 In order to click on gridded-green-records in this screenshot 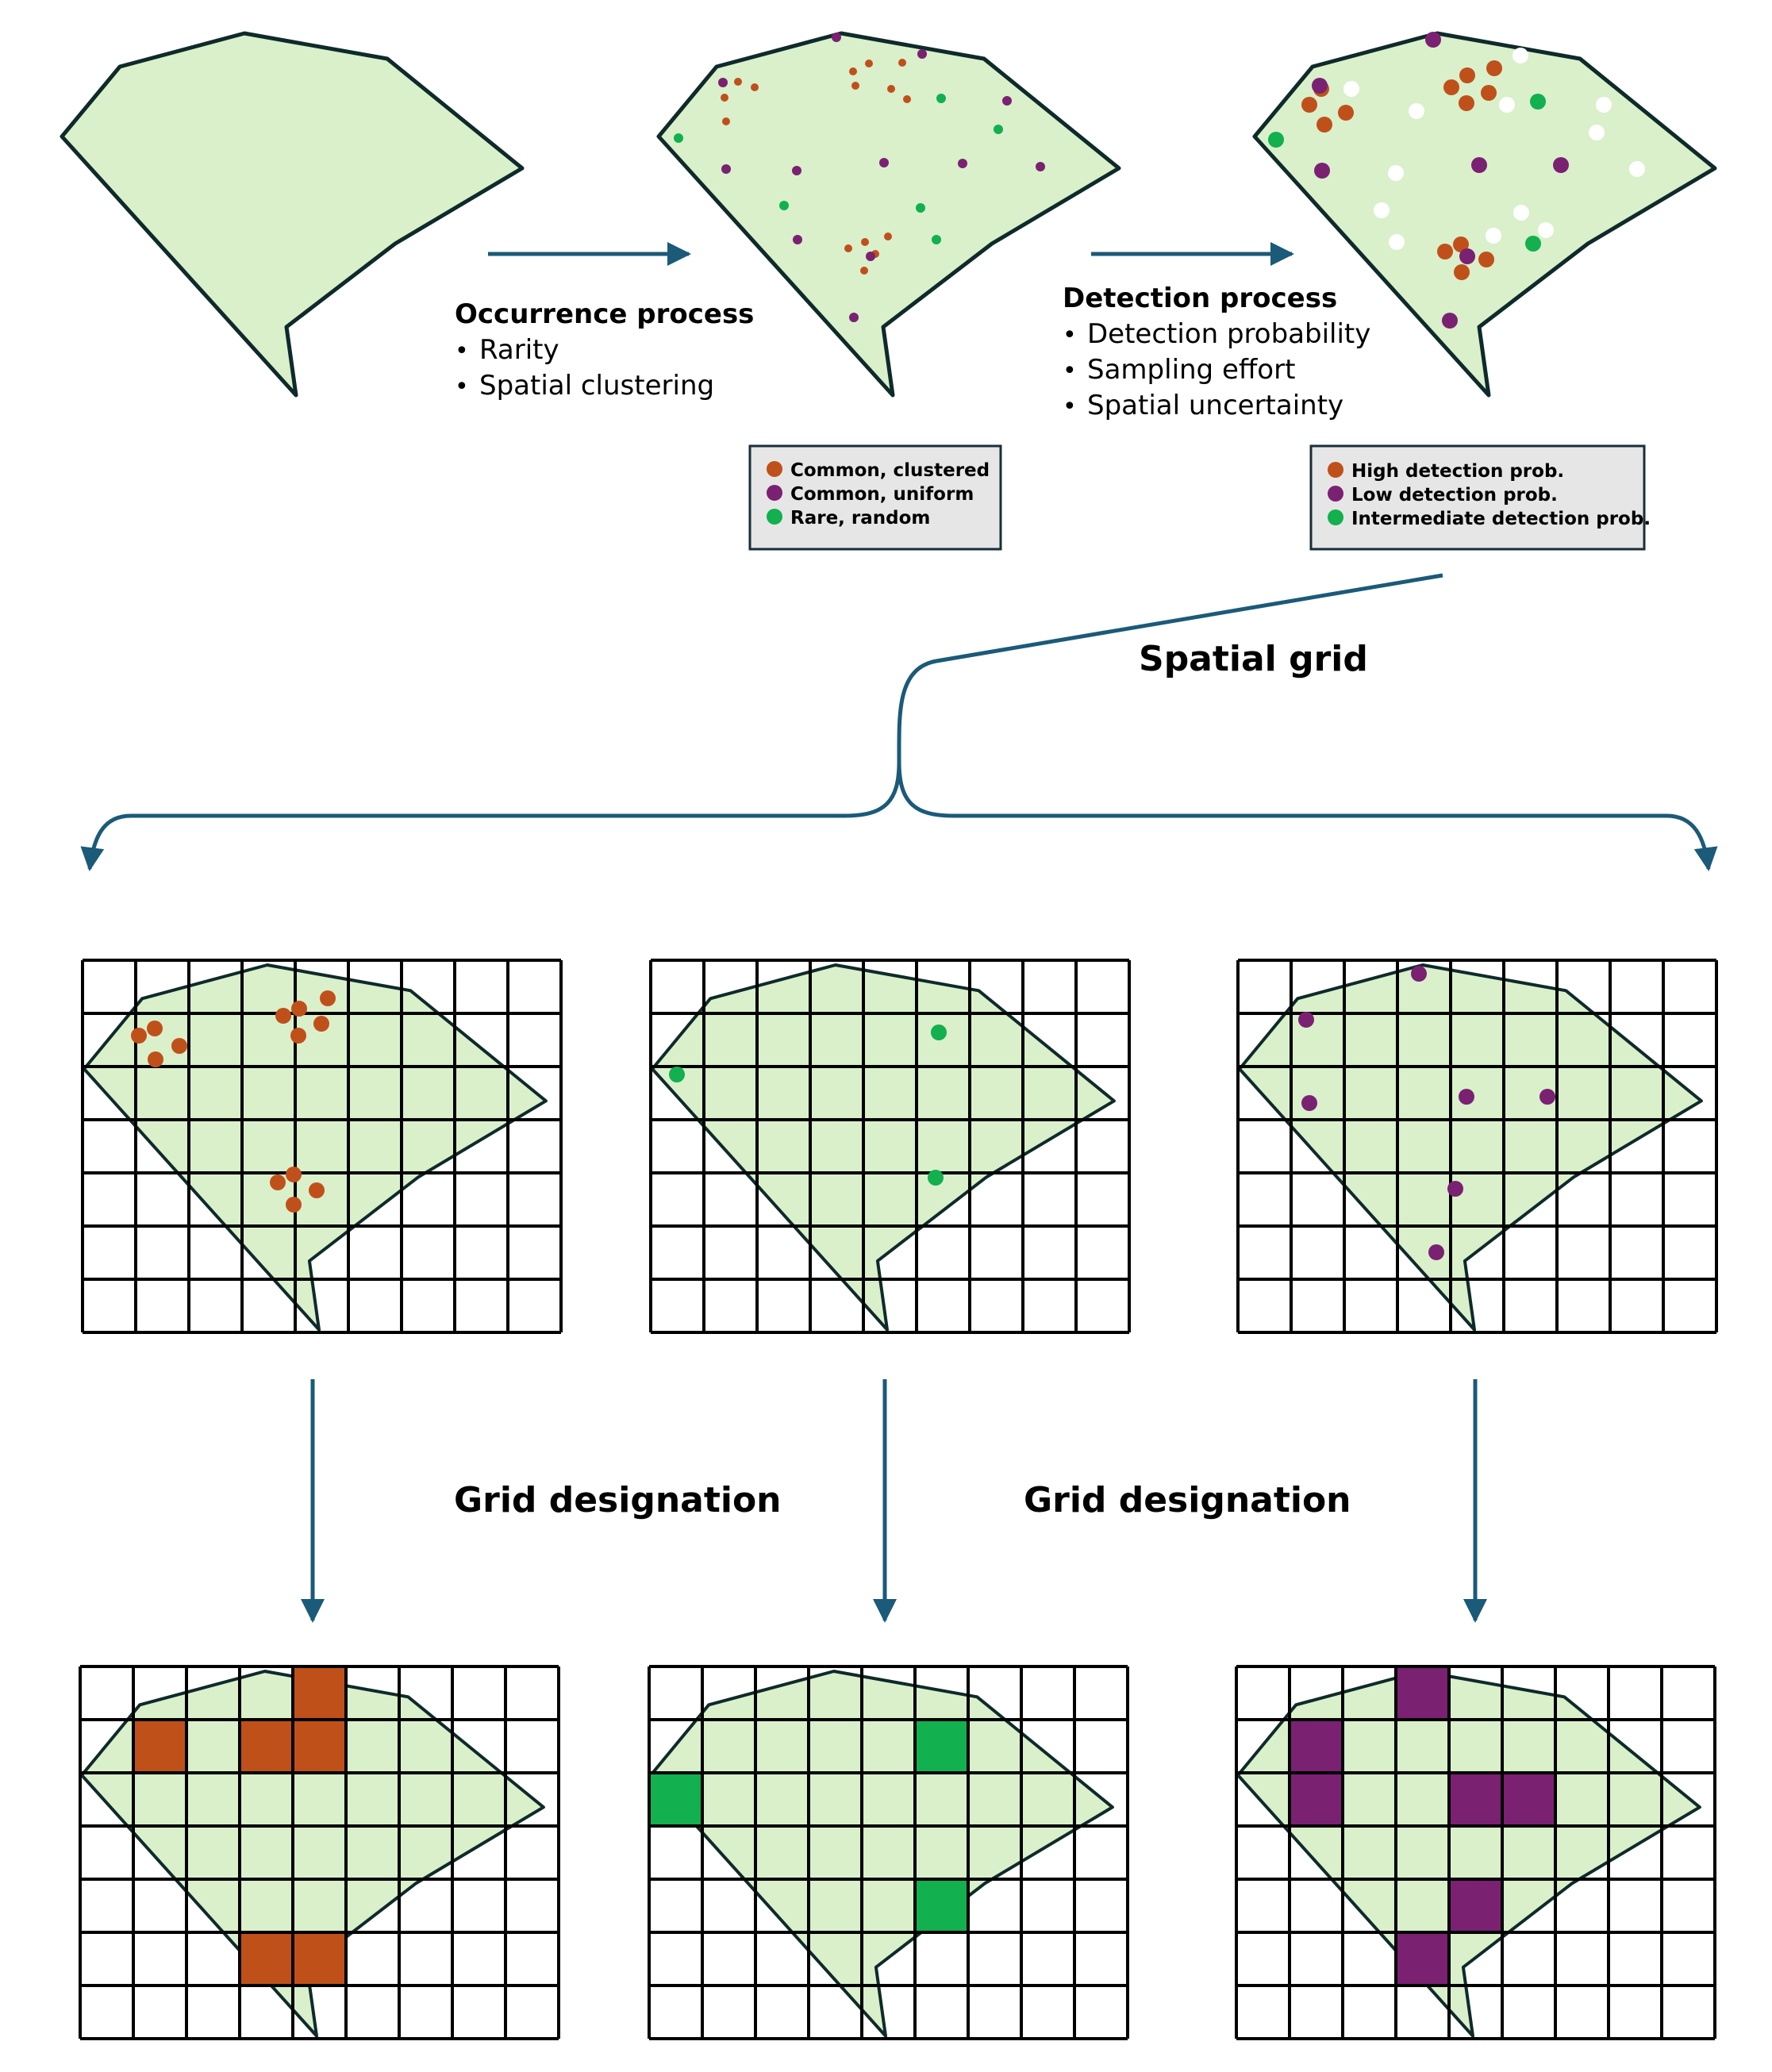, I will do `click(890, 1146)`.